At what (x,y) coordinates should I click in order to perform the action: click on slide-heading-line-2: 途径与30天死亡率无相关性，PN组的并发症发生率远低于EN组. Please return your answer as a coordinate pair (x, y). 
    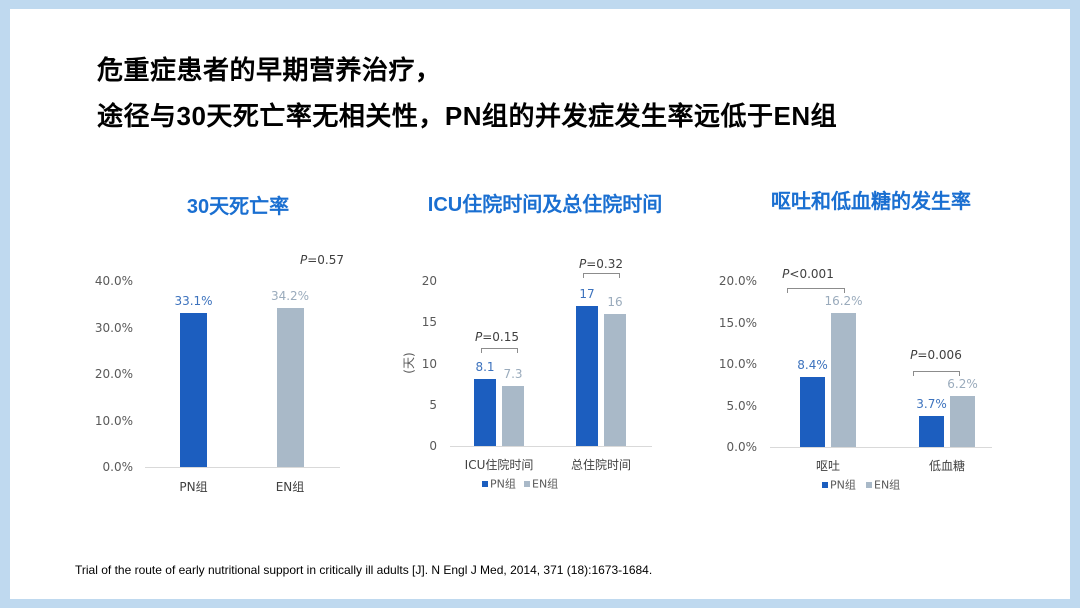
    Looking at the image, I should click on (467, 116).